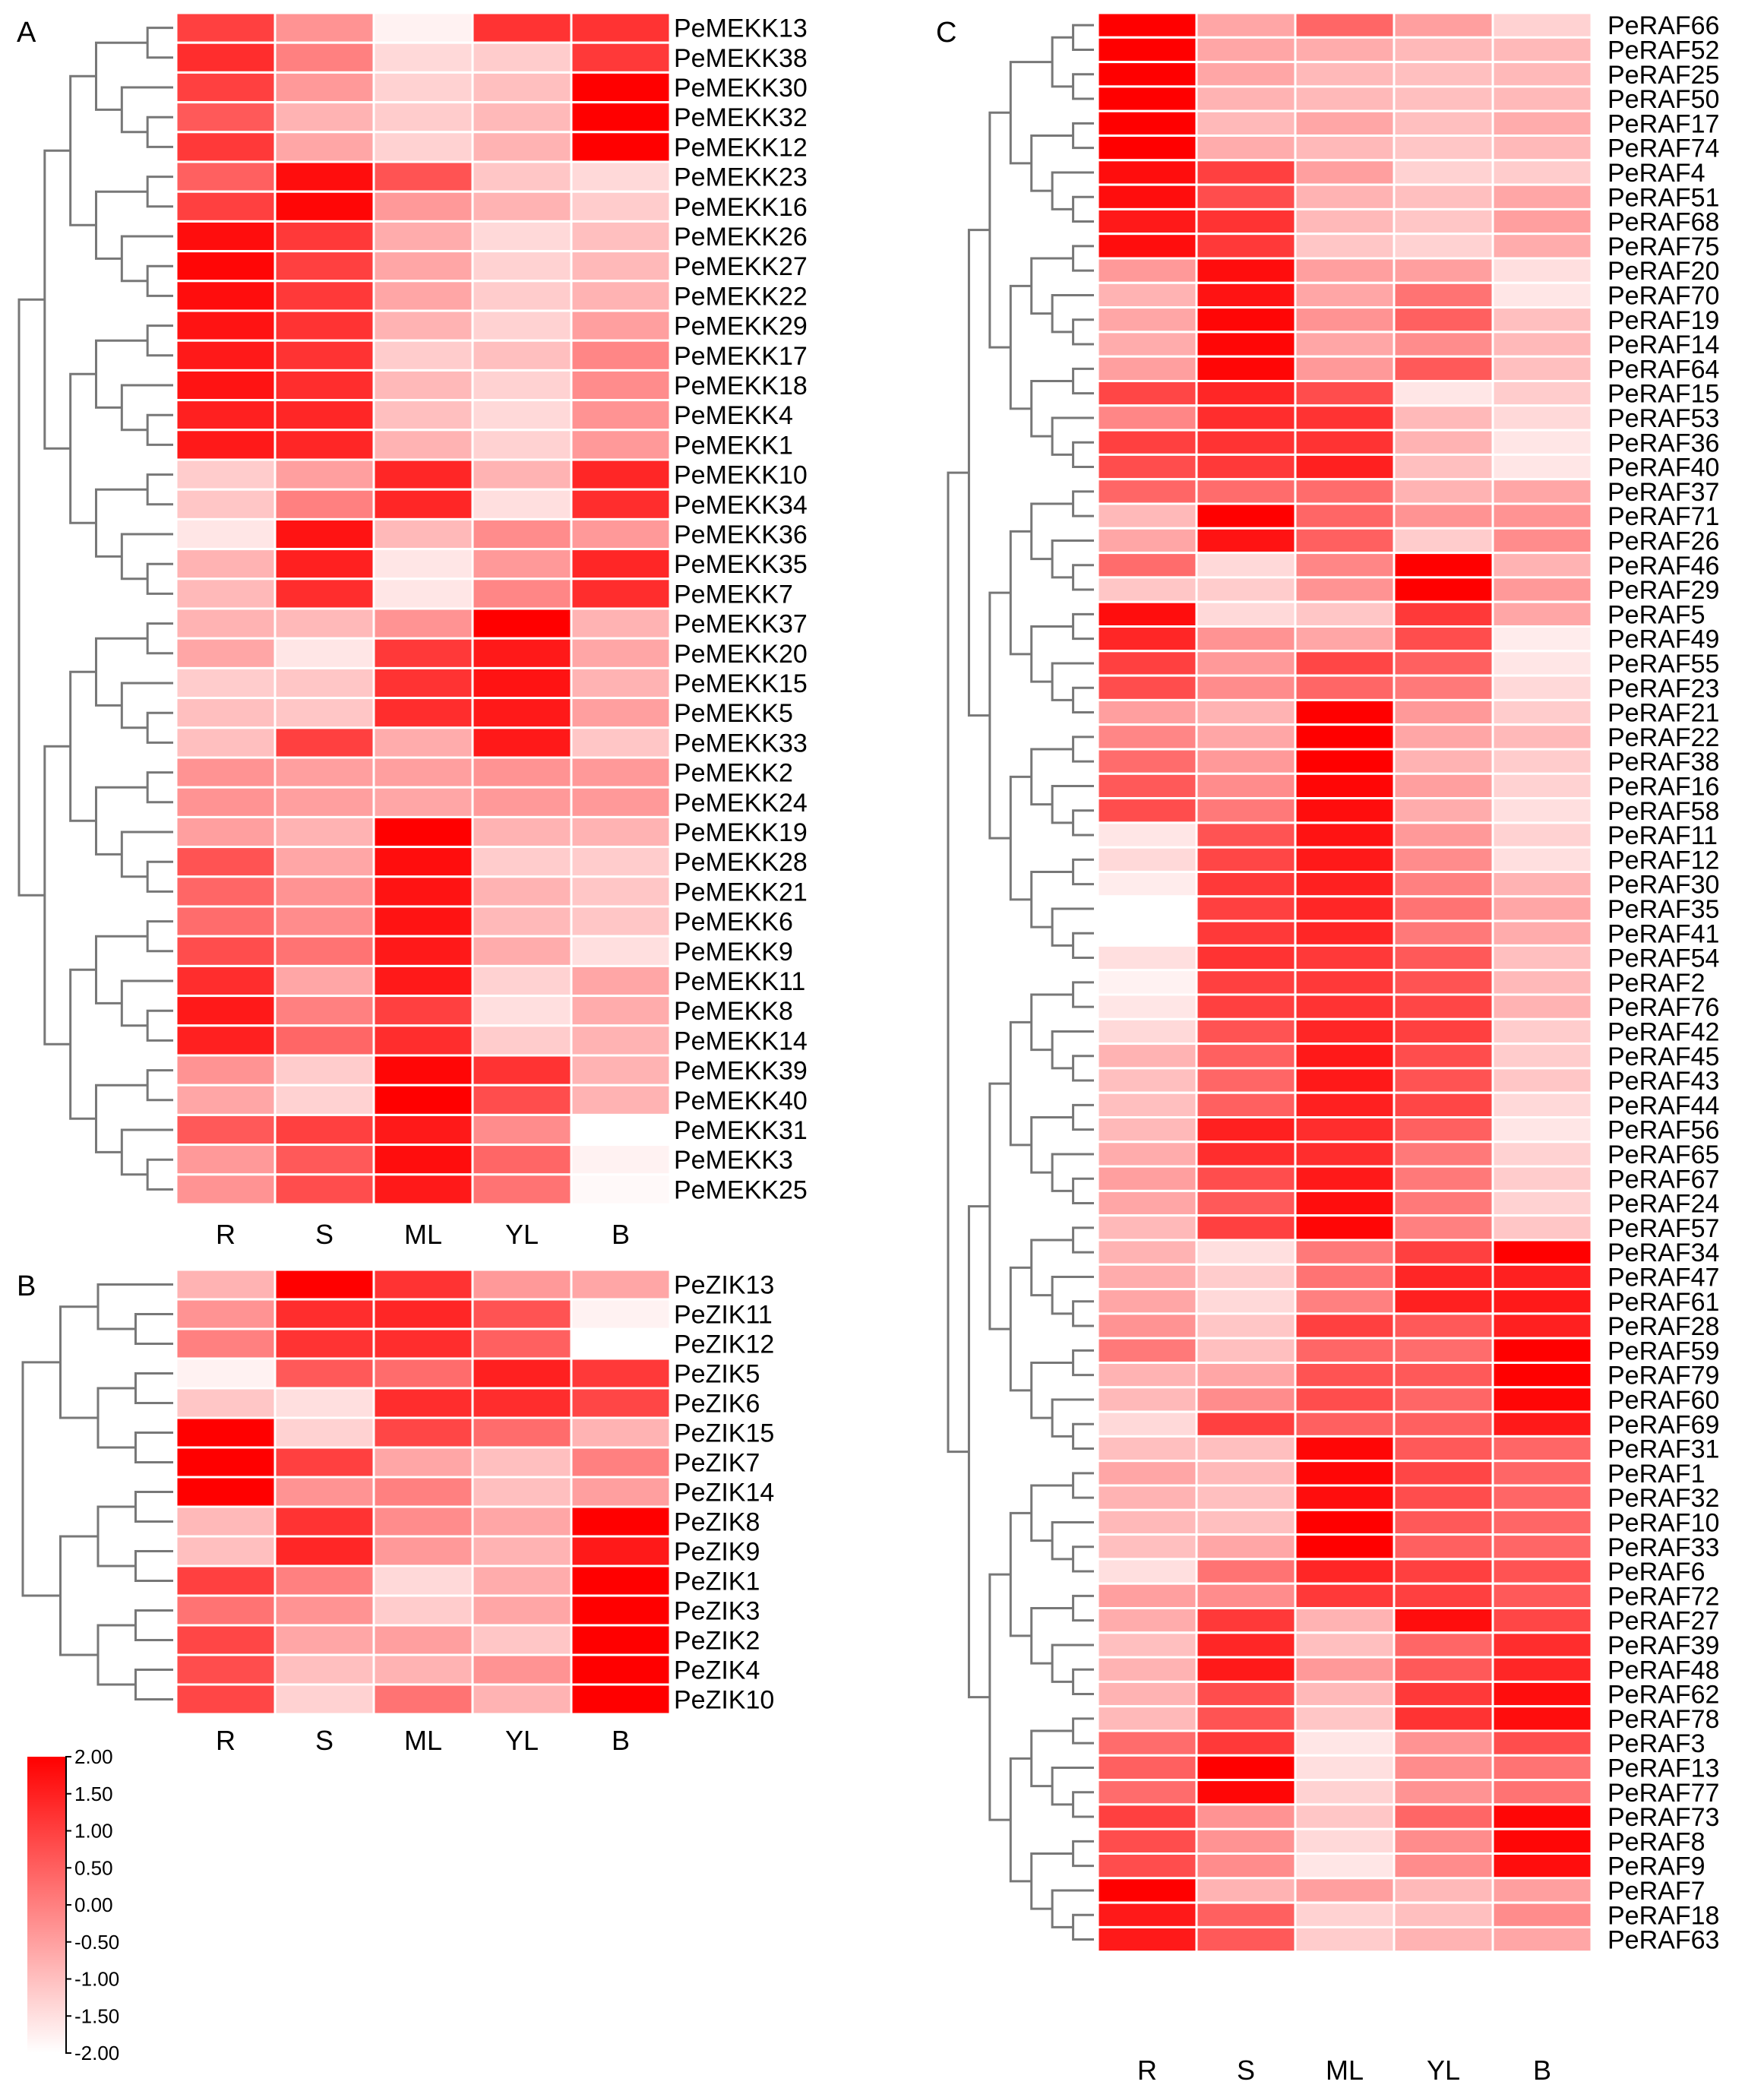  Describe the element at coordinates (1663, 443) in the screenshot. I see `row-label: PeRAF36` at that location.